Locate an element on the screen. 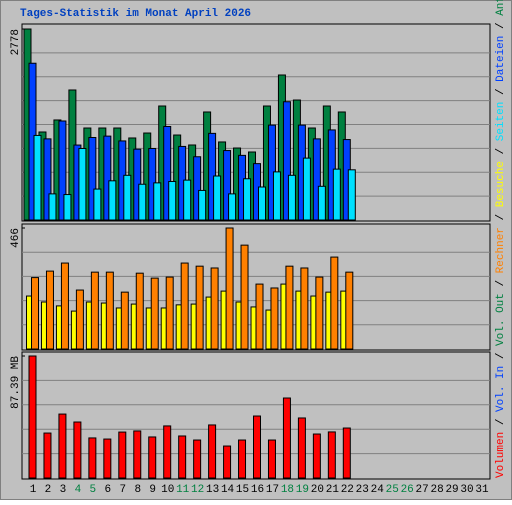  x-tick-label: 28 is located at coordinates (436, 490).